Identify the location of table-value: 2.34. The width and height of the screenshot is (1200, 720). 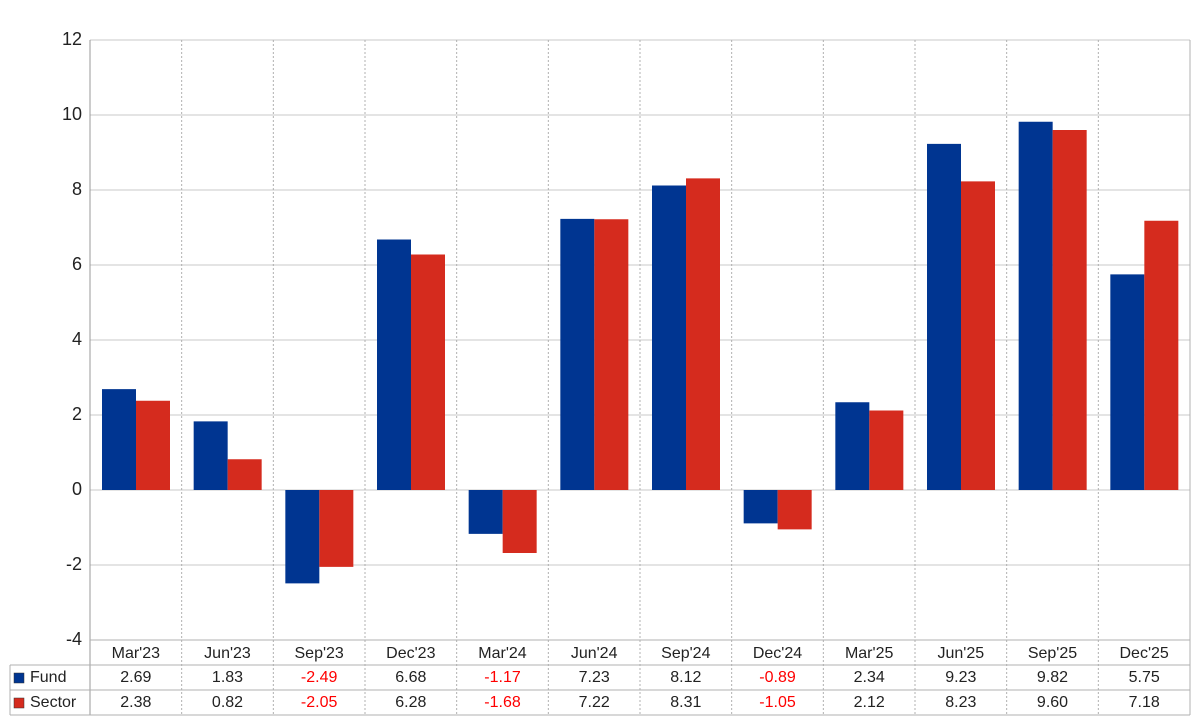
(869, 677).